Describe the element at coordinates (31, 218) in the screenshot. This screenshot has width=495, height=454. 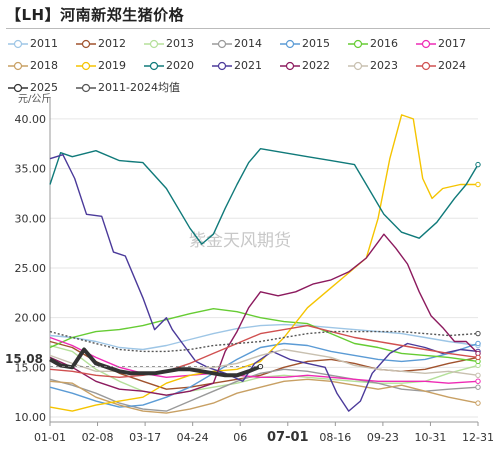
I see `y-tick-label: 30.00` at that location.